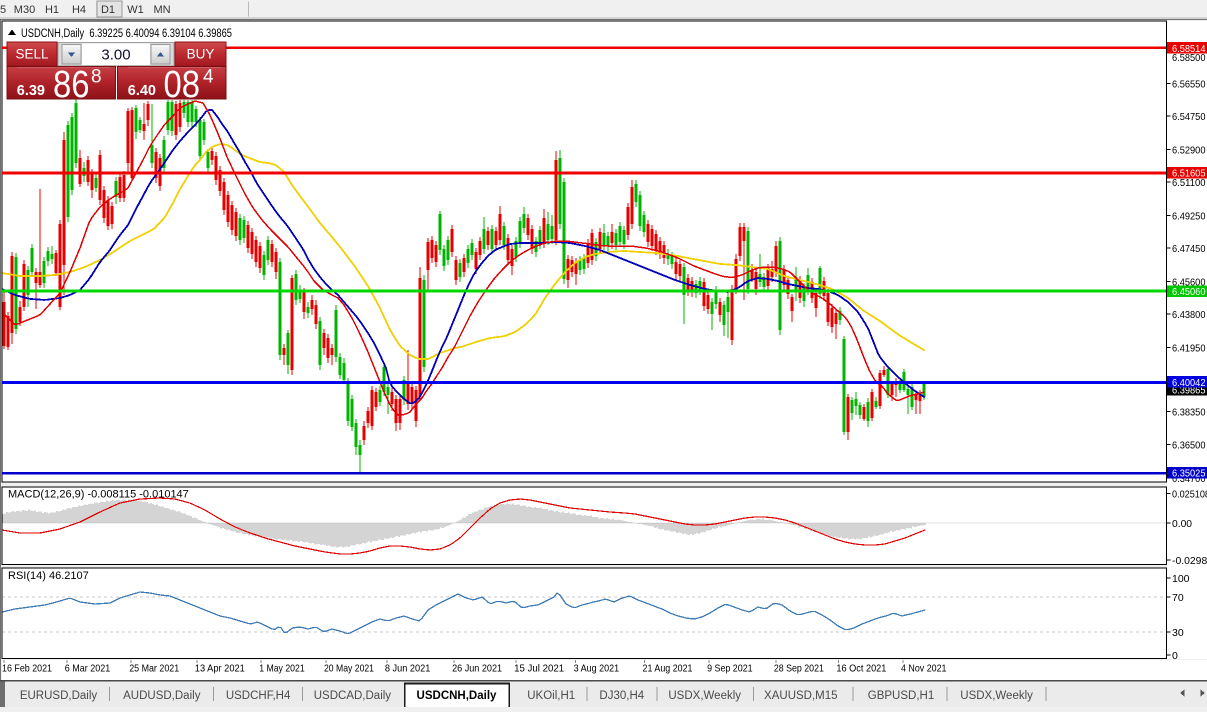  I want to click on svg-text: 6.40, so click(142, 91).